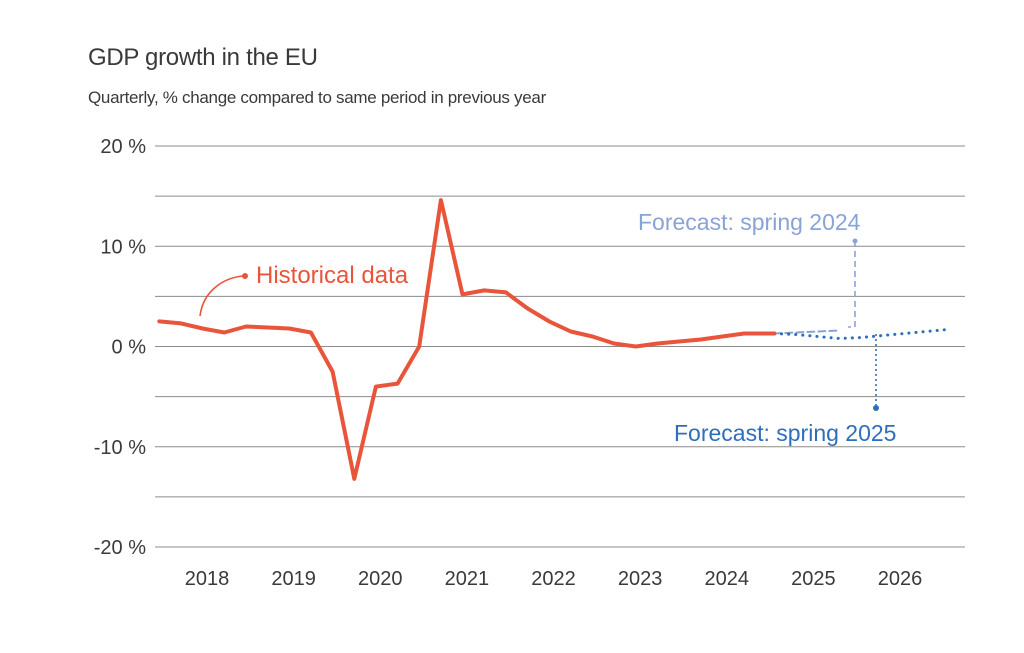 Image resolution: width=1024 pixels, height=653 pixels. What do you see at coordinates (807, 332) in the screenshot?
I see `forecast-spring-2024-line` at bounding box center [807, 332].